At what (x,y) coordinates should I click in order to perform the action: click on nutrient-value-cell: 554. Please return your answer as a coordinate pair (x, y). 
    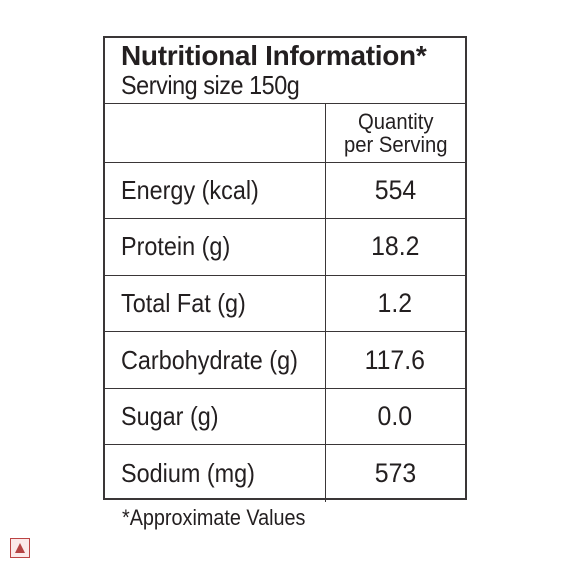
    Looking at the image, I should click on (395, 190).